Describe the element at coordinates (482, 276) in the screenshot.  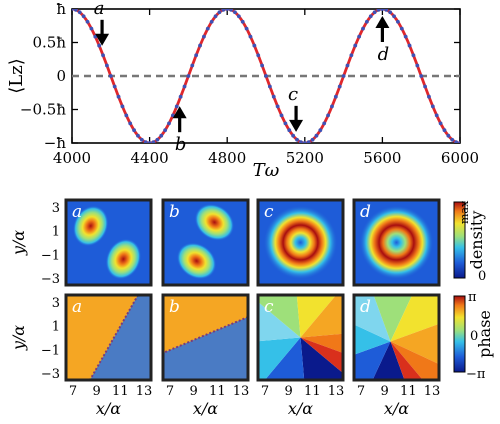
I see `density-colorbar-min: 0` at that location.